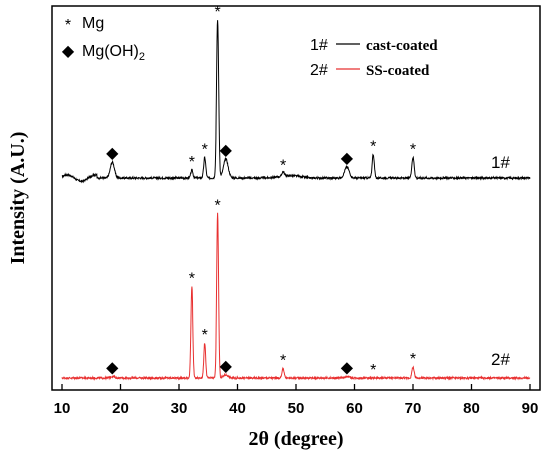 The width and height of the screenshot is (550, 466). What do you see at coordinates (192, 162) in the screenshot?
I see `peak-marker-s1-1: *` at bounding box center [192, 162].